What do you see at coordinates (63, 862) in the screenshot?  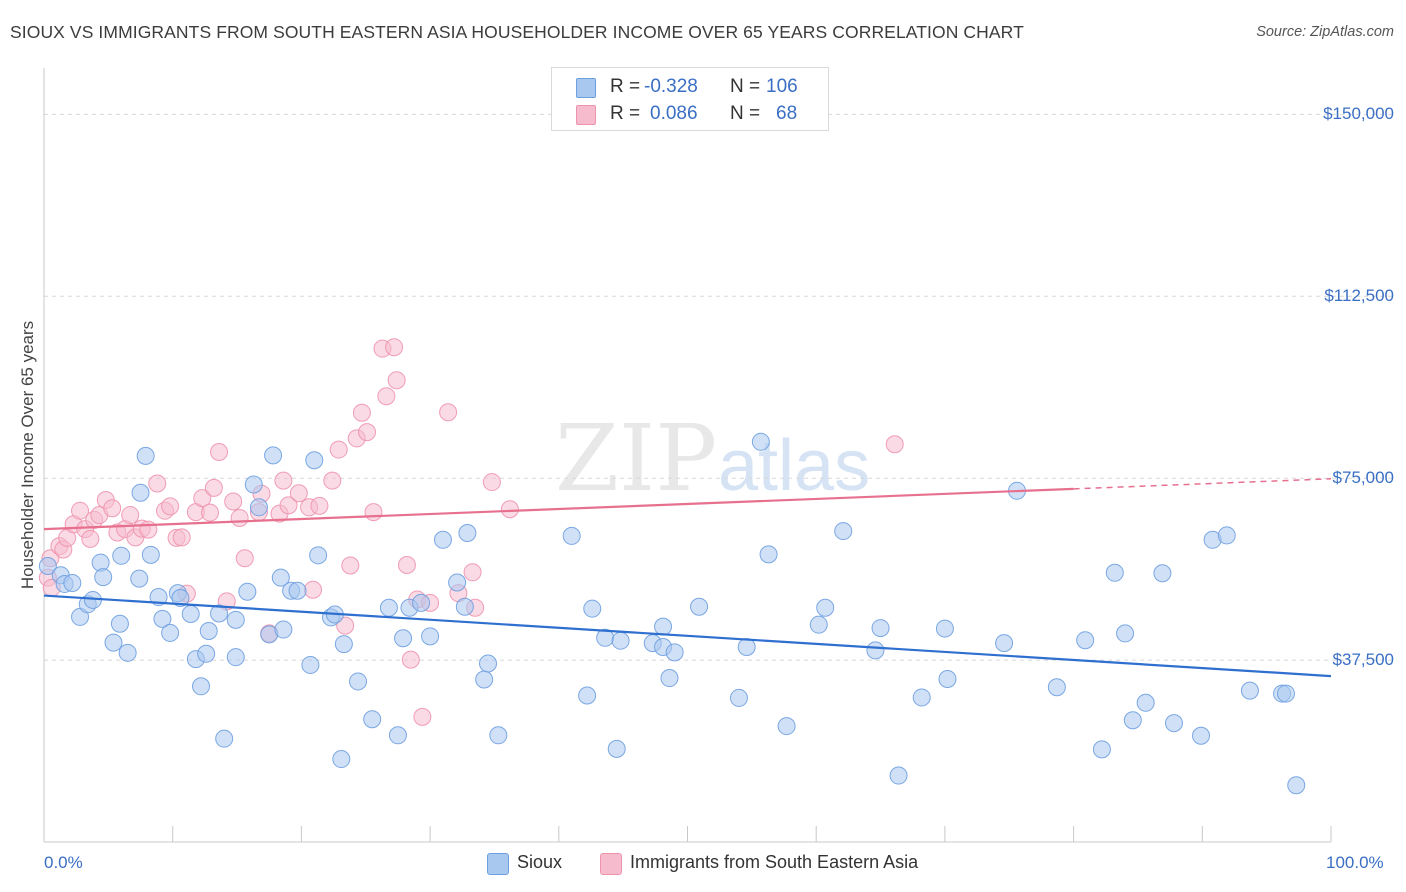 I see `x-tick-label-min: 0.0%` at bounding box center [63, 862].